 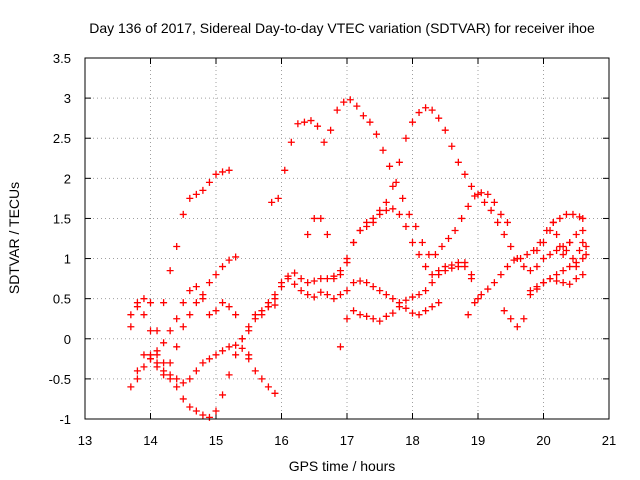 What do you see at coordinates (281, 440) in the screenshot?
I see `x-tick-label: 16` at bounding box center [281, 440].